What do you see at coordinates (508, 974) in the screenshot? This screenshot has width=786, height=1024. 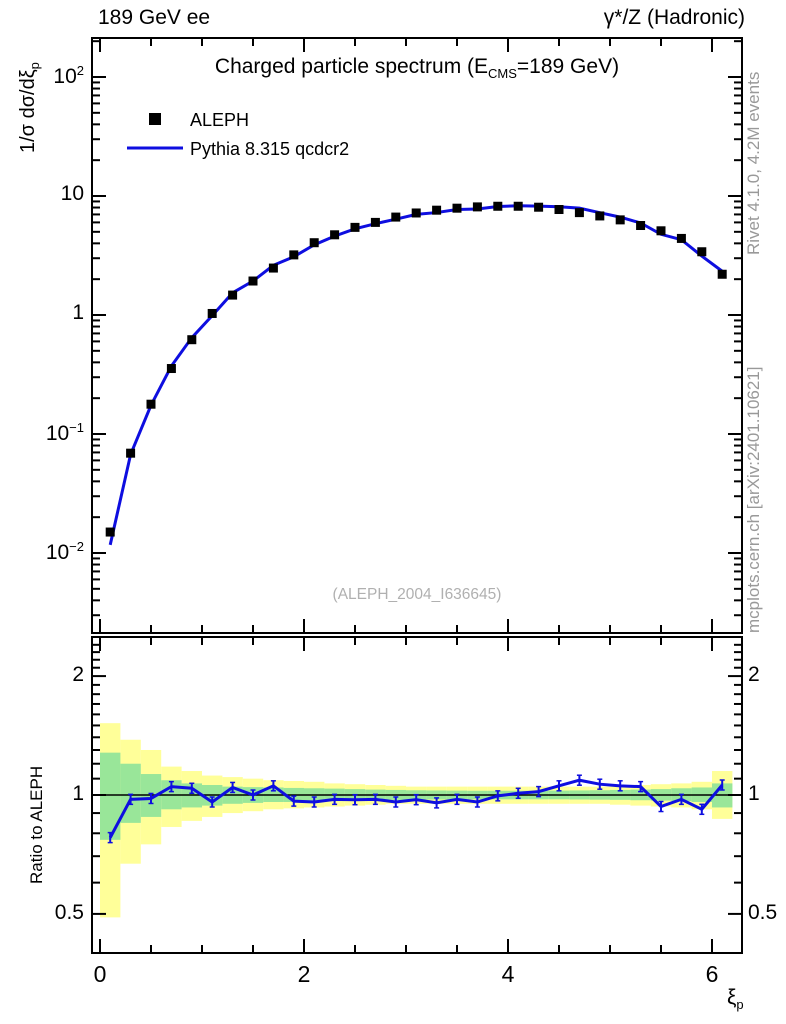 I see `x-tick-label: 4` at bounding box center [508, 974].